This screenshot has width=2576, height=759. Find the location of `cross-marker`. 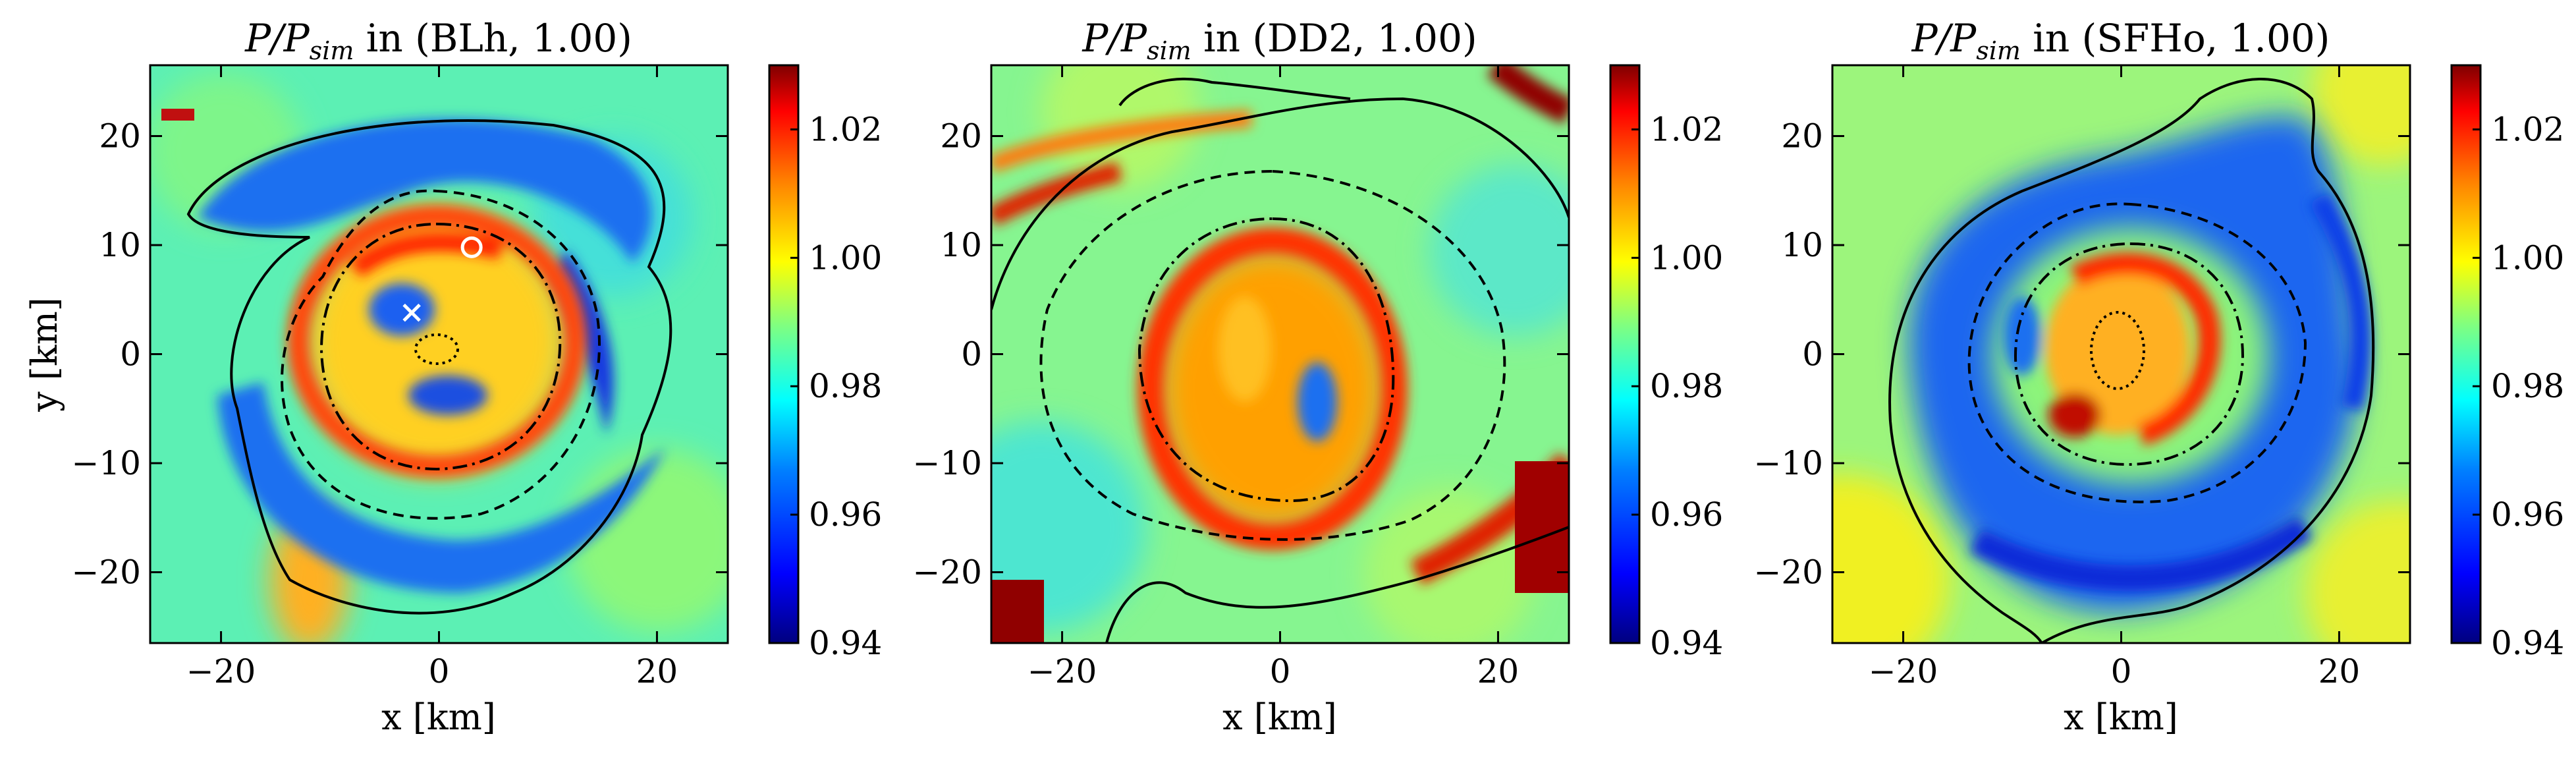

cross-marker is located at coordinates (411, 312).